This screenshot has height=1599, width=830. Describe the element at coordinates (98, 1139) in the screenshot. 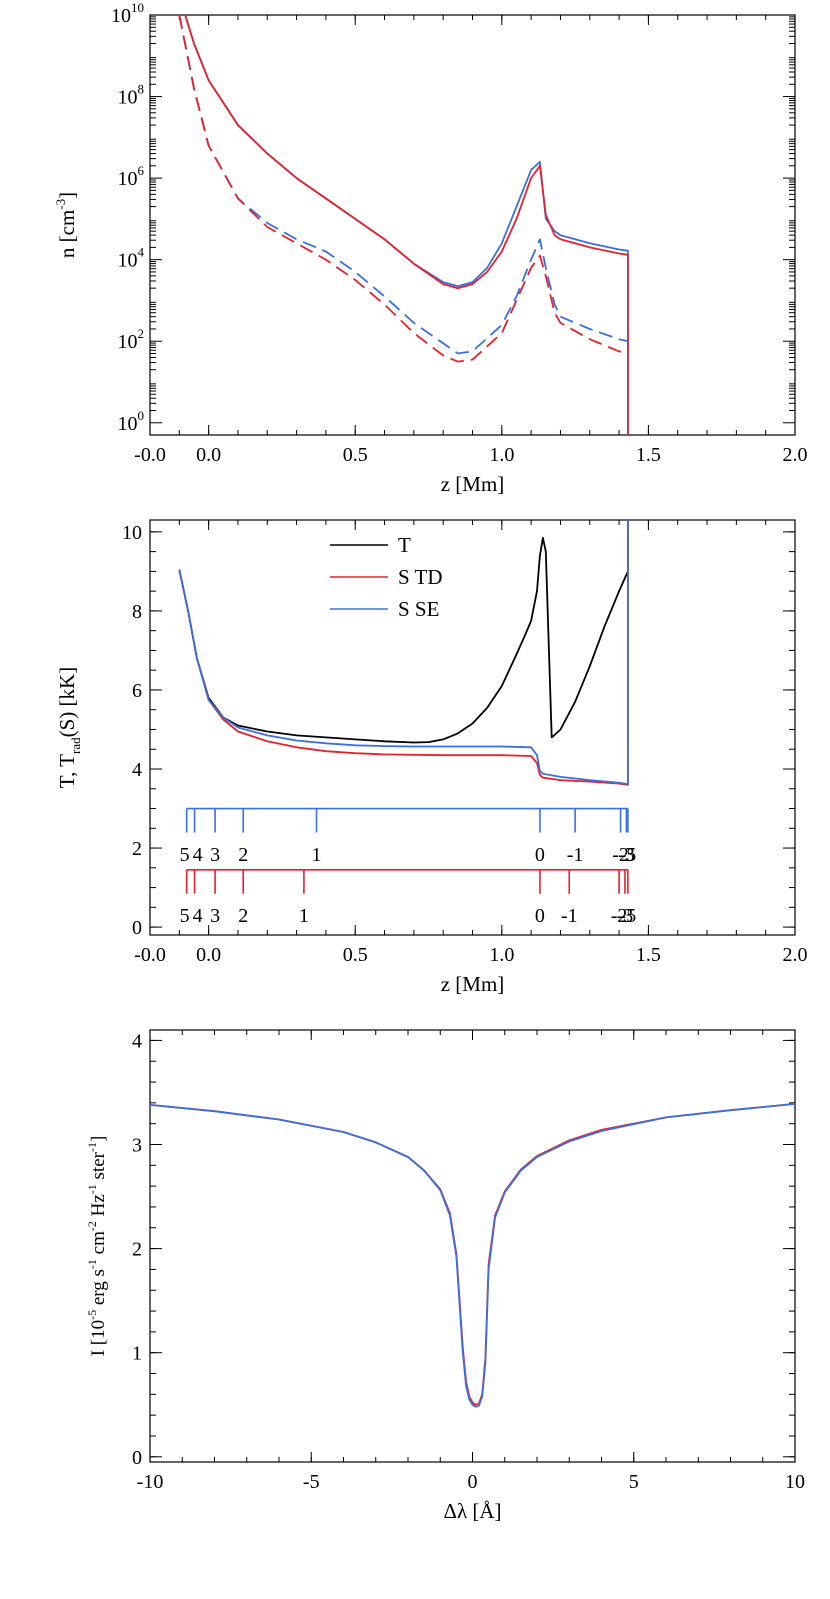

I see `y-label-part: ]` at that location.